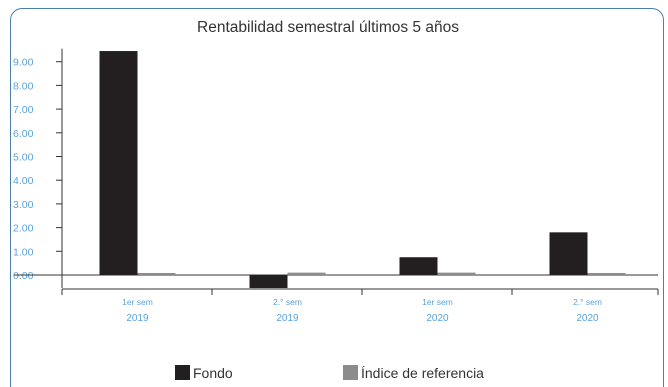 This screenshot has width=668, height=387. Describe the element at coordinates (23, 181) in the screenshot. I see `y-tick-label: 4.00` at that location.